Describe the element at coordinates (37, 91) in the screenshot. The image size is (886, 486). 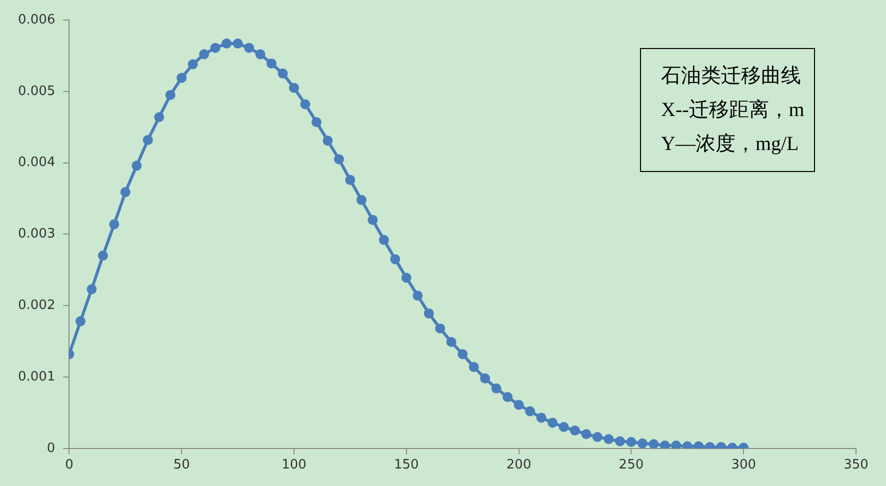
I see `y-tick-label: 0.005` at that location.